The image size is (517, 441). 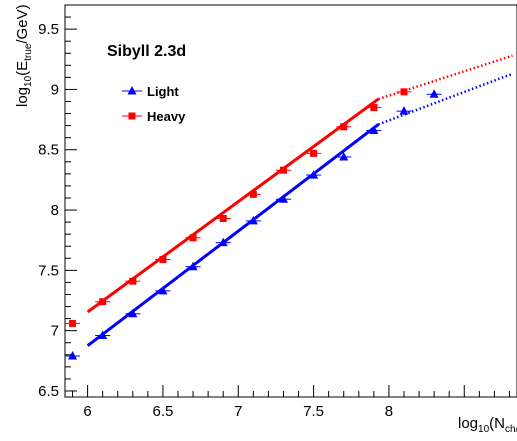 What do you see at coordinates (48, 210) in the screenshot?
I see `y-tick-labels: 6.5 7 7.5 8 8.5 9 9.5` at bounding box center [48, 210].